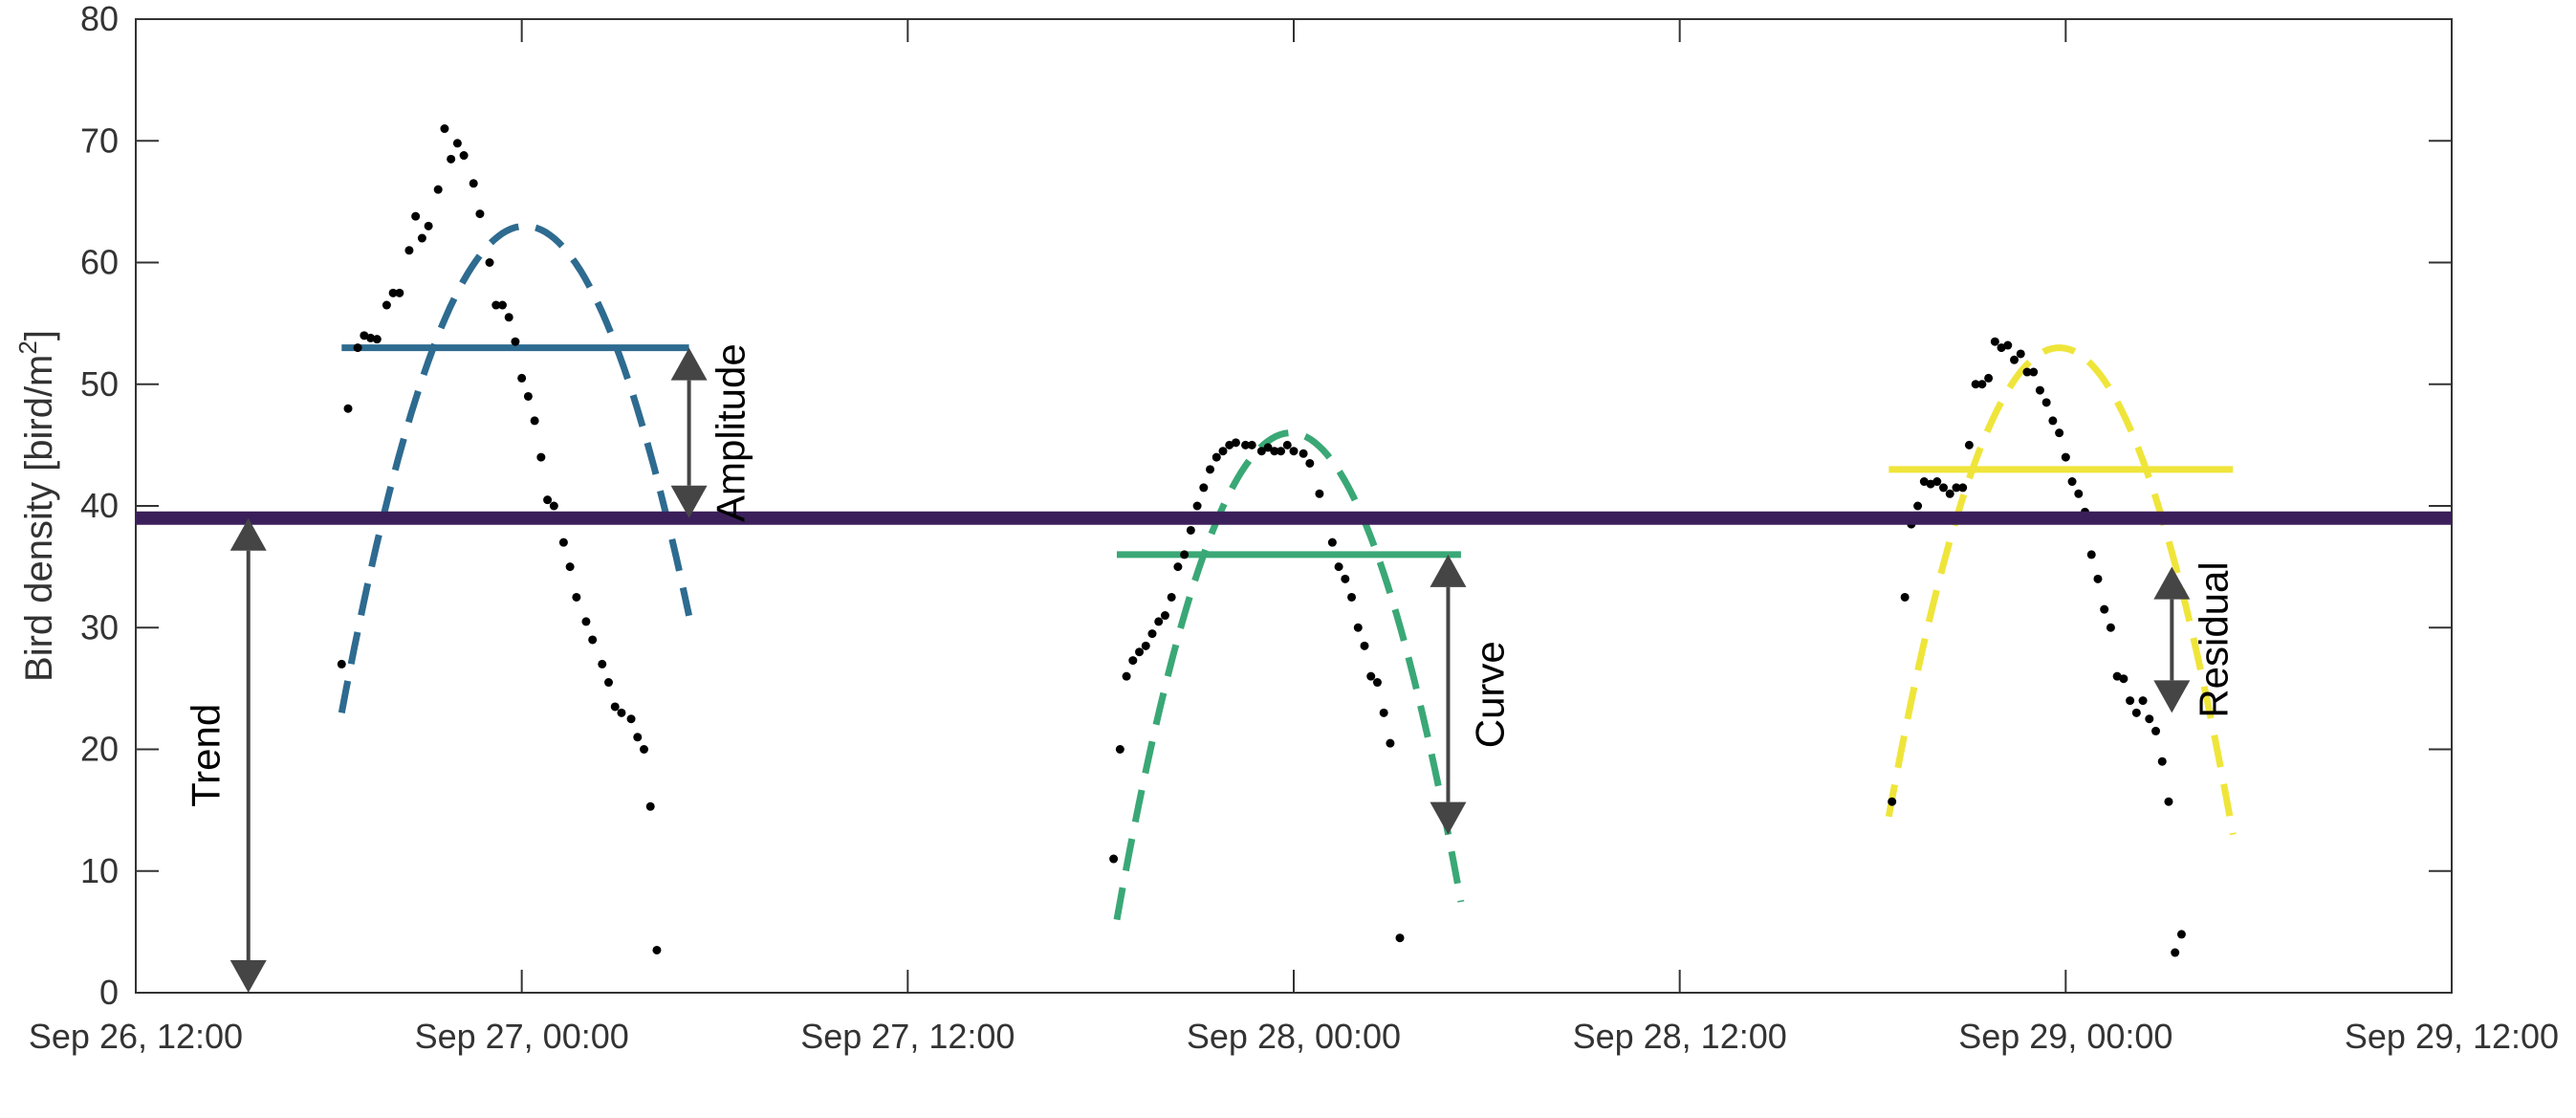 Image resolution: width=2576 pixels, height=1118 pixels. What do you see at coordinates (515, 467) in the screenshot?
I see `night-1-curve-line` at bounding box center [515, 467].